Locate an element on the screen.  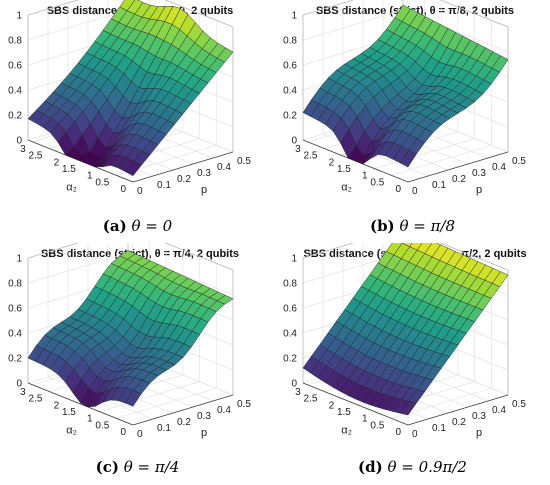
caption-math-b: θ = π/8 is located at coordinates (427, 226).